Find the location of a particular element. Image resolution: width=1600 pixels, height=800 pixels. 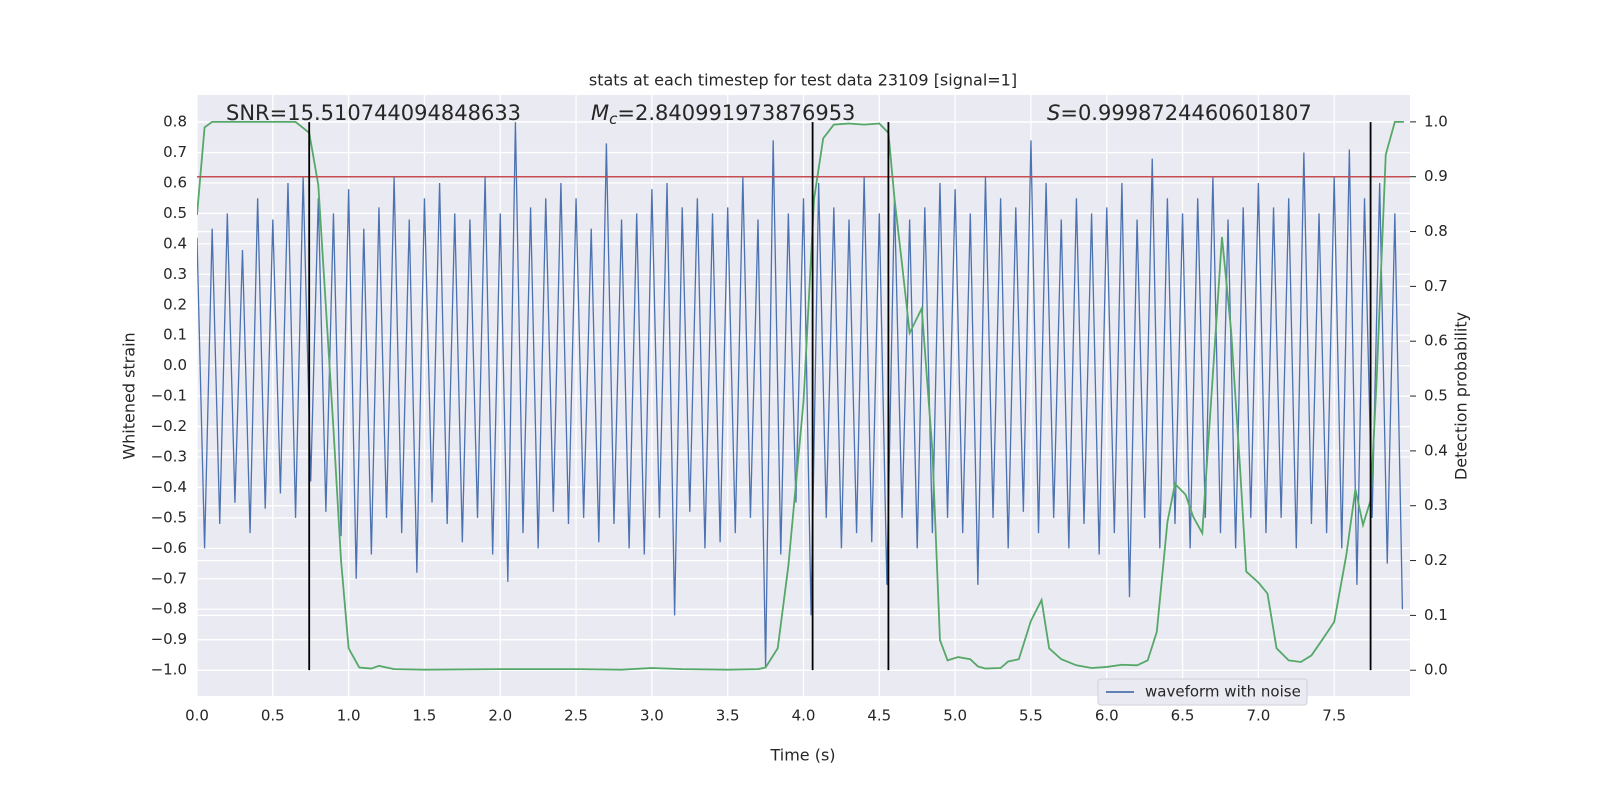

legend-box is located at coordinates (1202, 692).